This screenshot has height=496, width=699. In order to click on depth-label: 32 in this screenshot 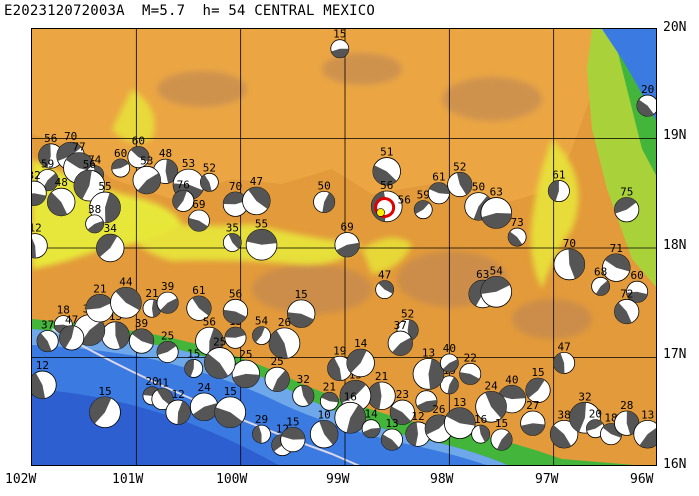, I will do `click(36, 175)`.